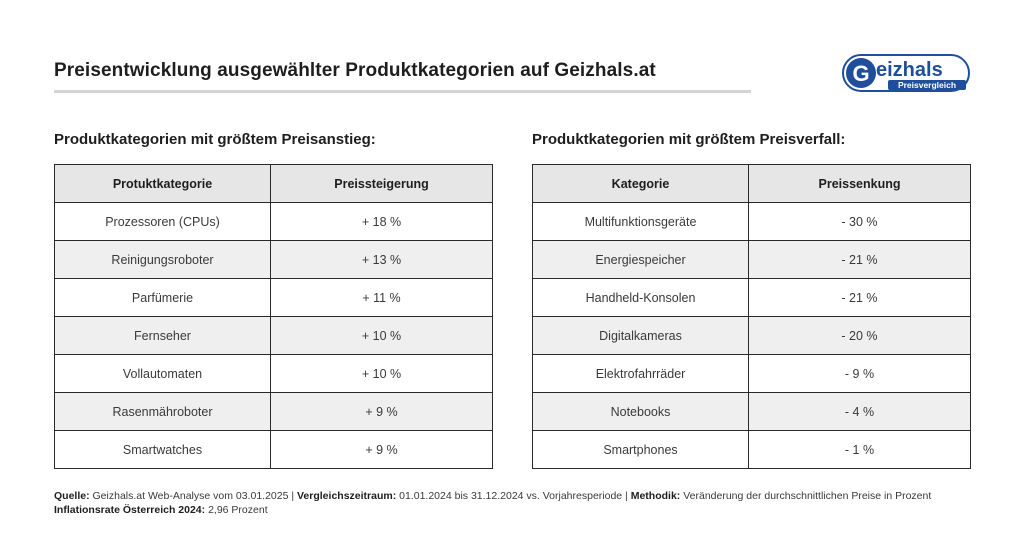 The width and height of the screenshot is (1024, 535). I want to click on category-cell: Multifunktionsgeräte, so click(640, 221).